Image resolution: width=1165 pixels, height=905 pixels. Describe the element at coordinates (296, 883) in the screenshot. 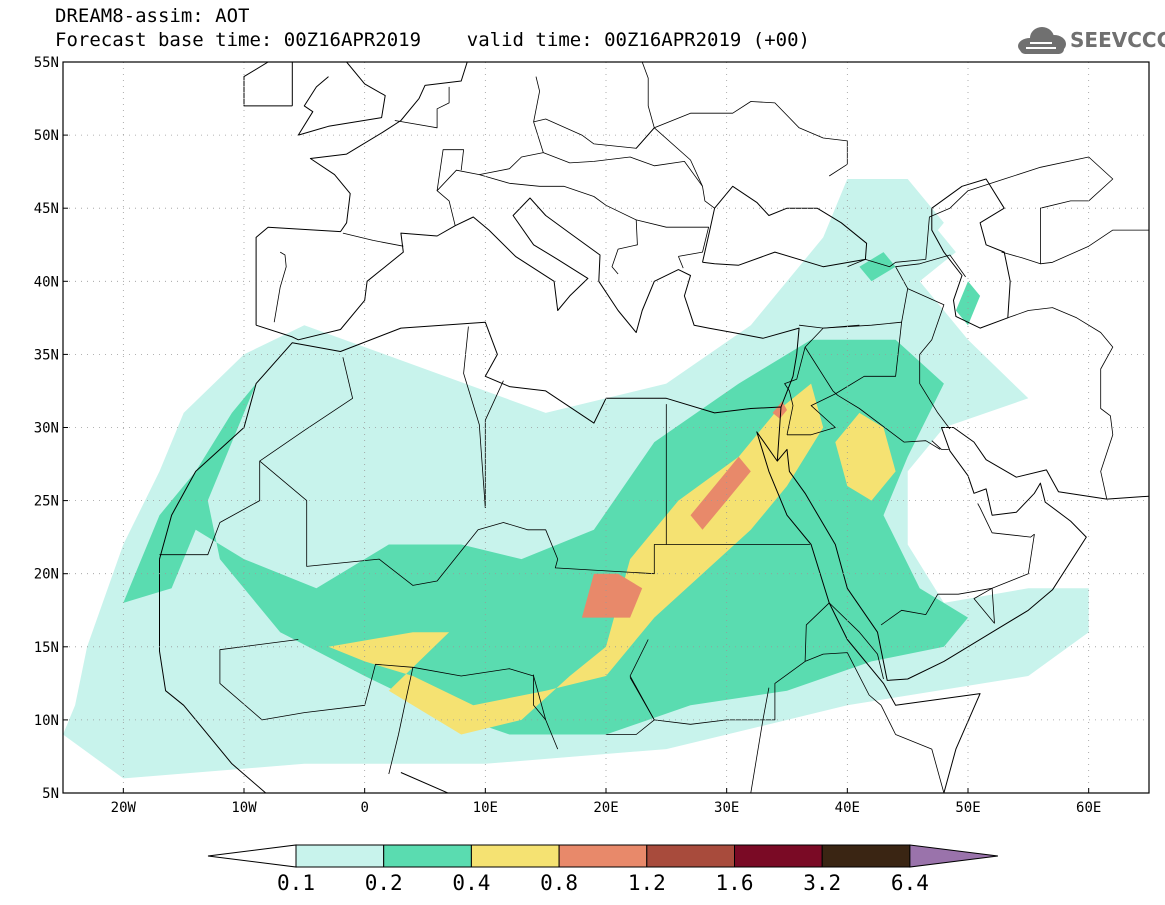

I see `colorbar-label-0: 0.1` at that location.